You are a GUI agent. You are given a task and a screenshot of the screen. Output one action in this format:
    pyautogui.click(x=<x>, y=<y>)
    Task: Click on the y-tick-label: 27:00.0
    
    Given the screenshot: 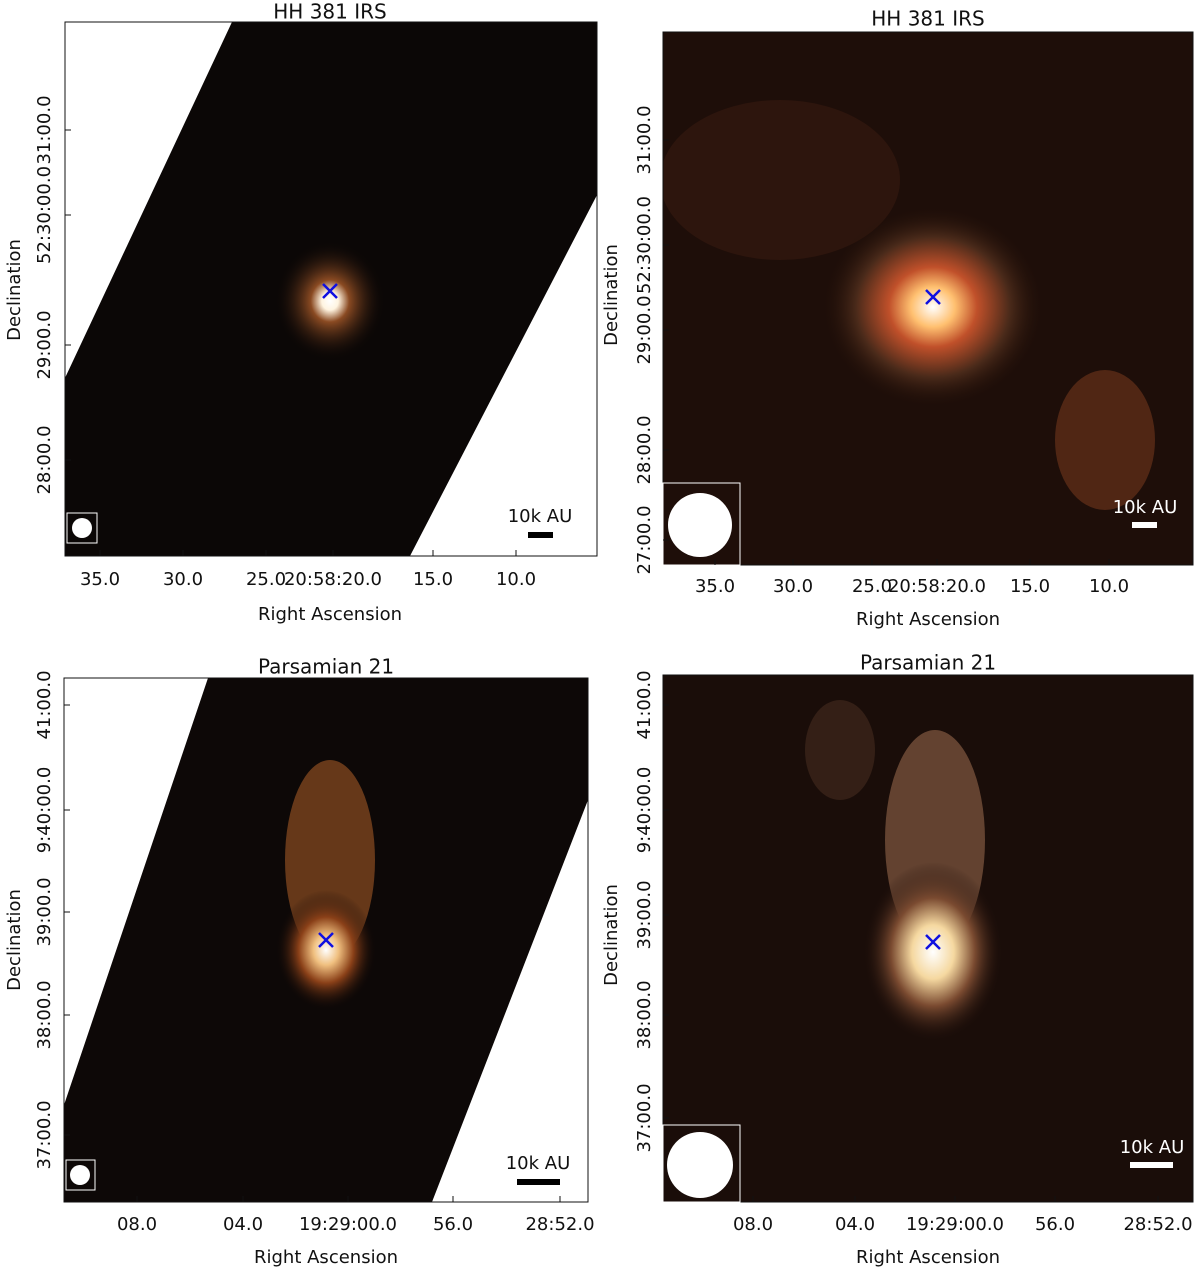 What is the action you would take?
    pyautogui.click(x=644, y=539)
    